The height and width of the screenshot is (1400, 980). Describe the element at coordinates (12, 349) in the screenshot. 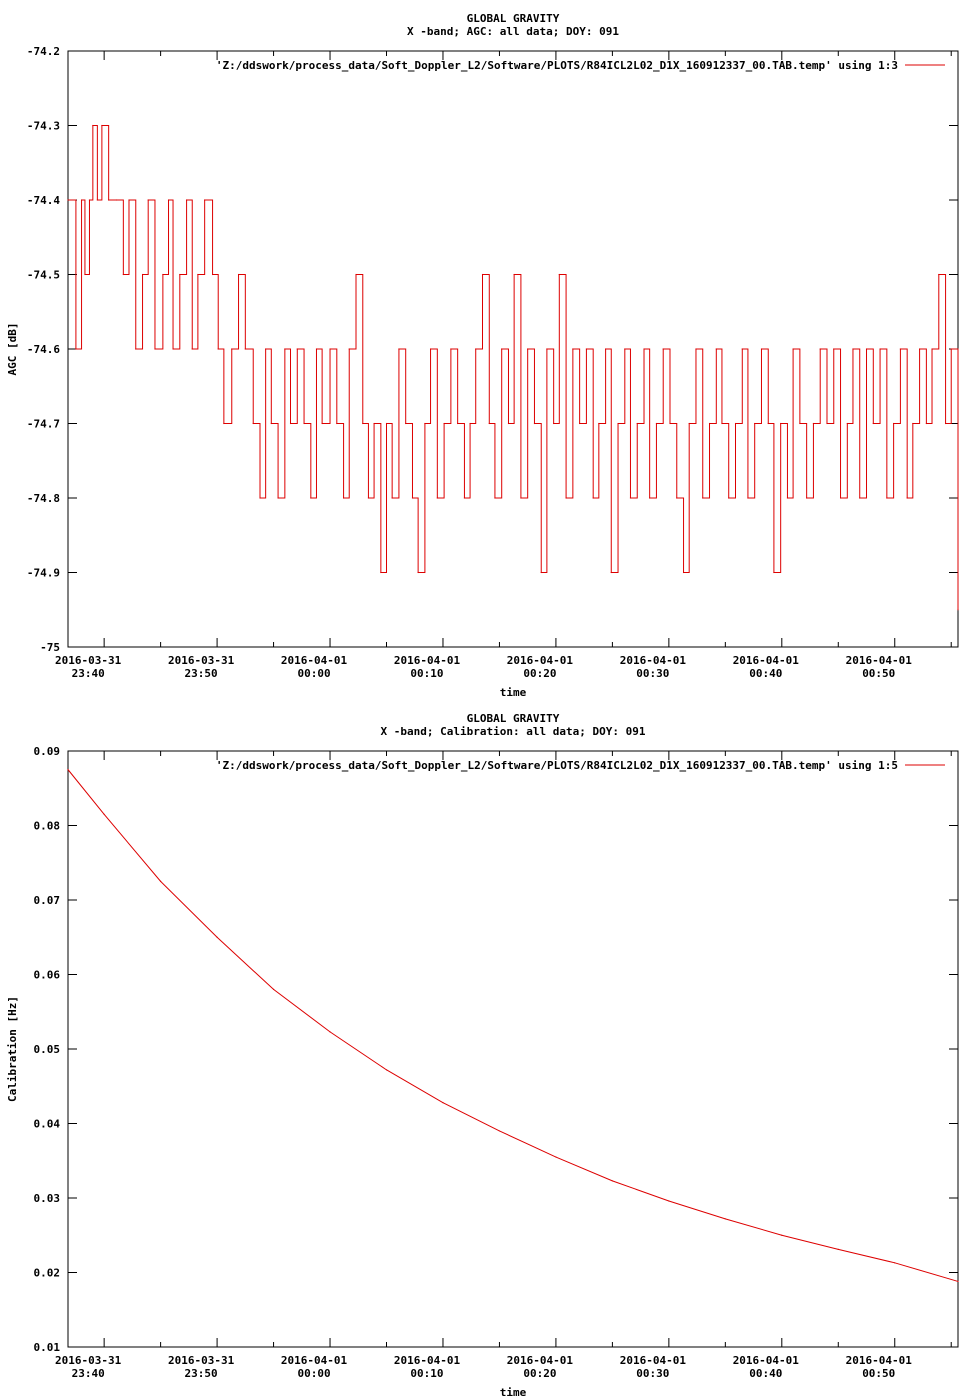

I see `y-axis-label: AGC [dB]` at that location.